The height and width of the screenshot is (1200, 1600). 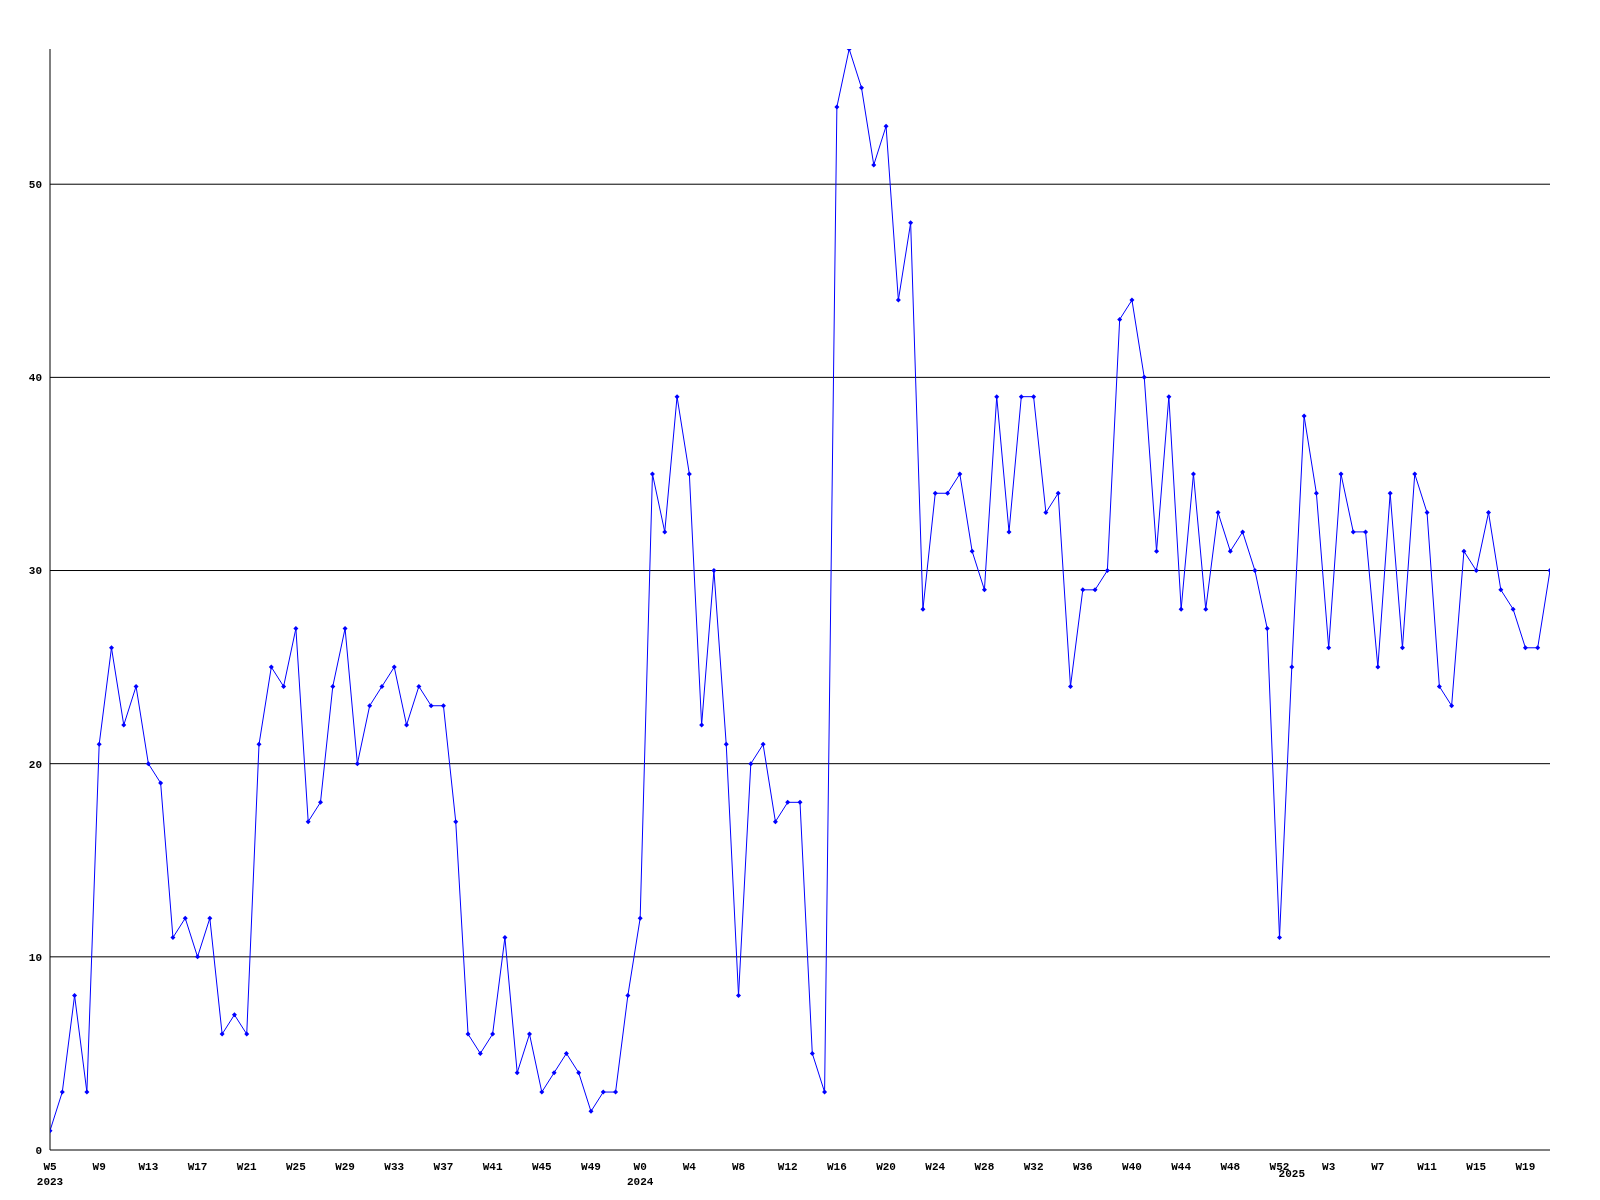 I want to click on x-tick-label: W3, so click(x=1329, y=1167).